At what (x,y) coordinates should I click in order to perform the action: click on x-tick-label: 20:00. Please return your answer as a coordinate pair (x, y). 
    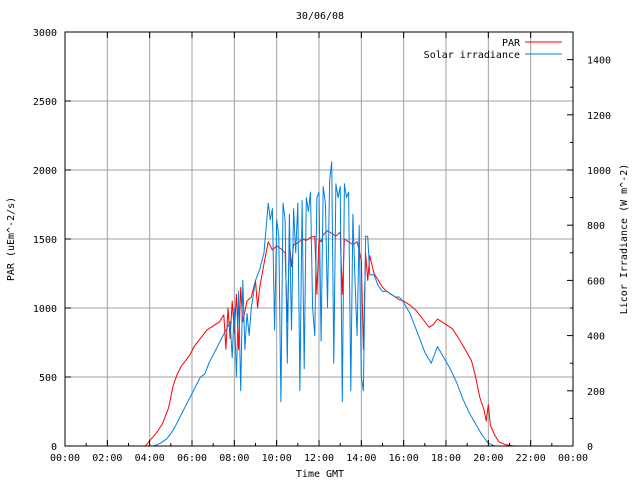
    Looking at the image, I should click on (488, 458).